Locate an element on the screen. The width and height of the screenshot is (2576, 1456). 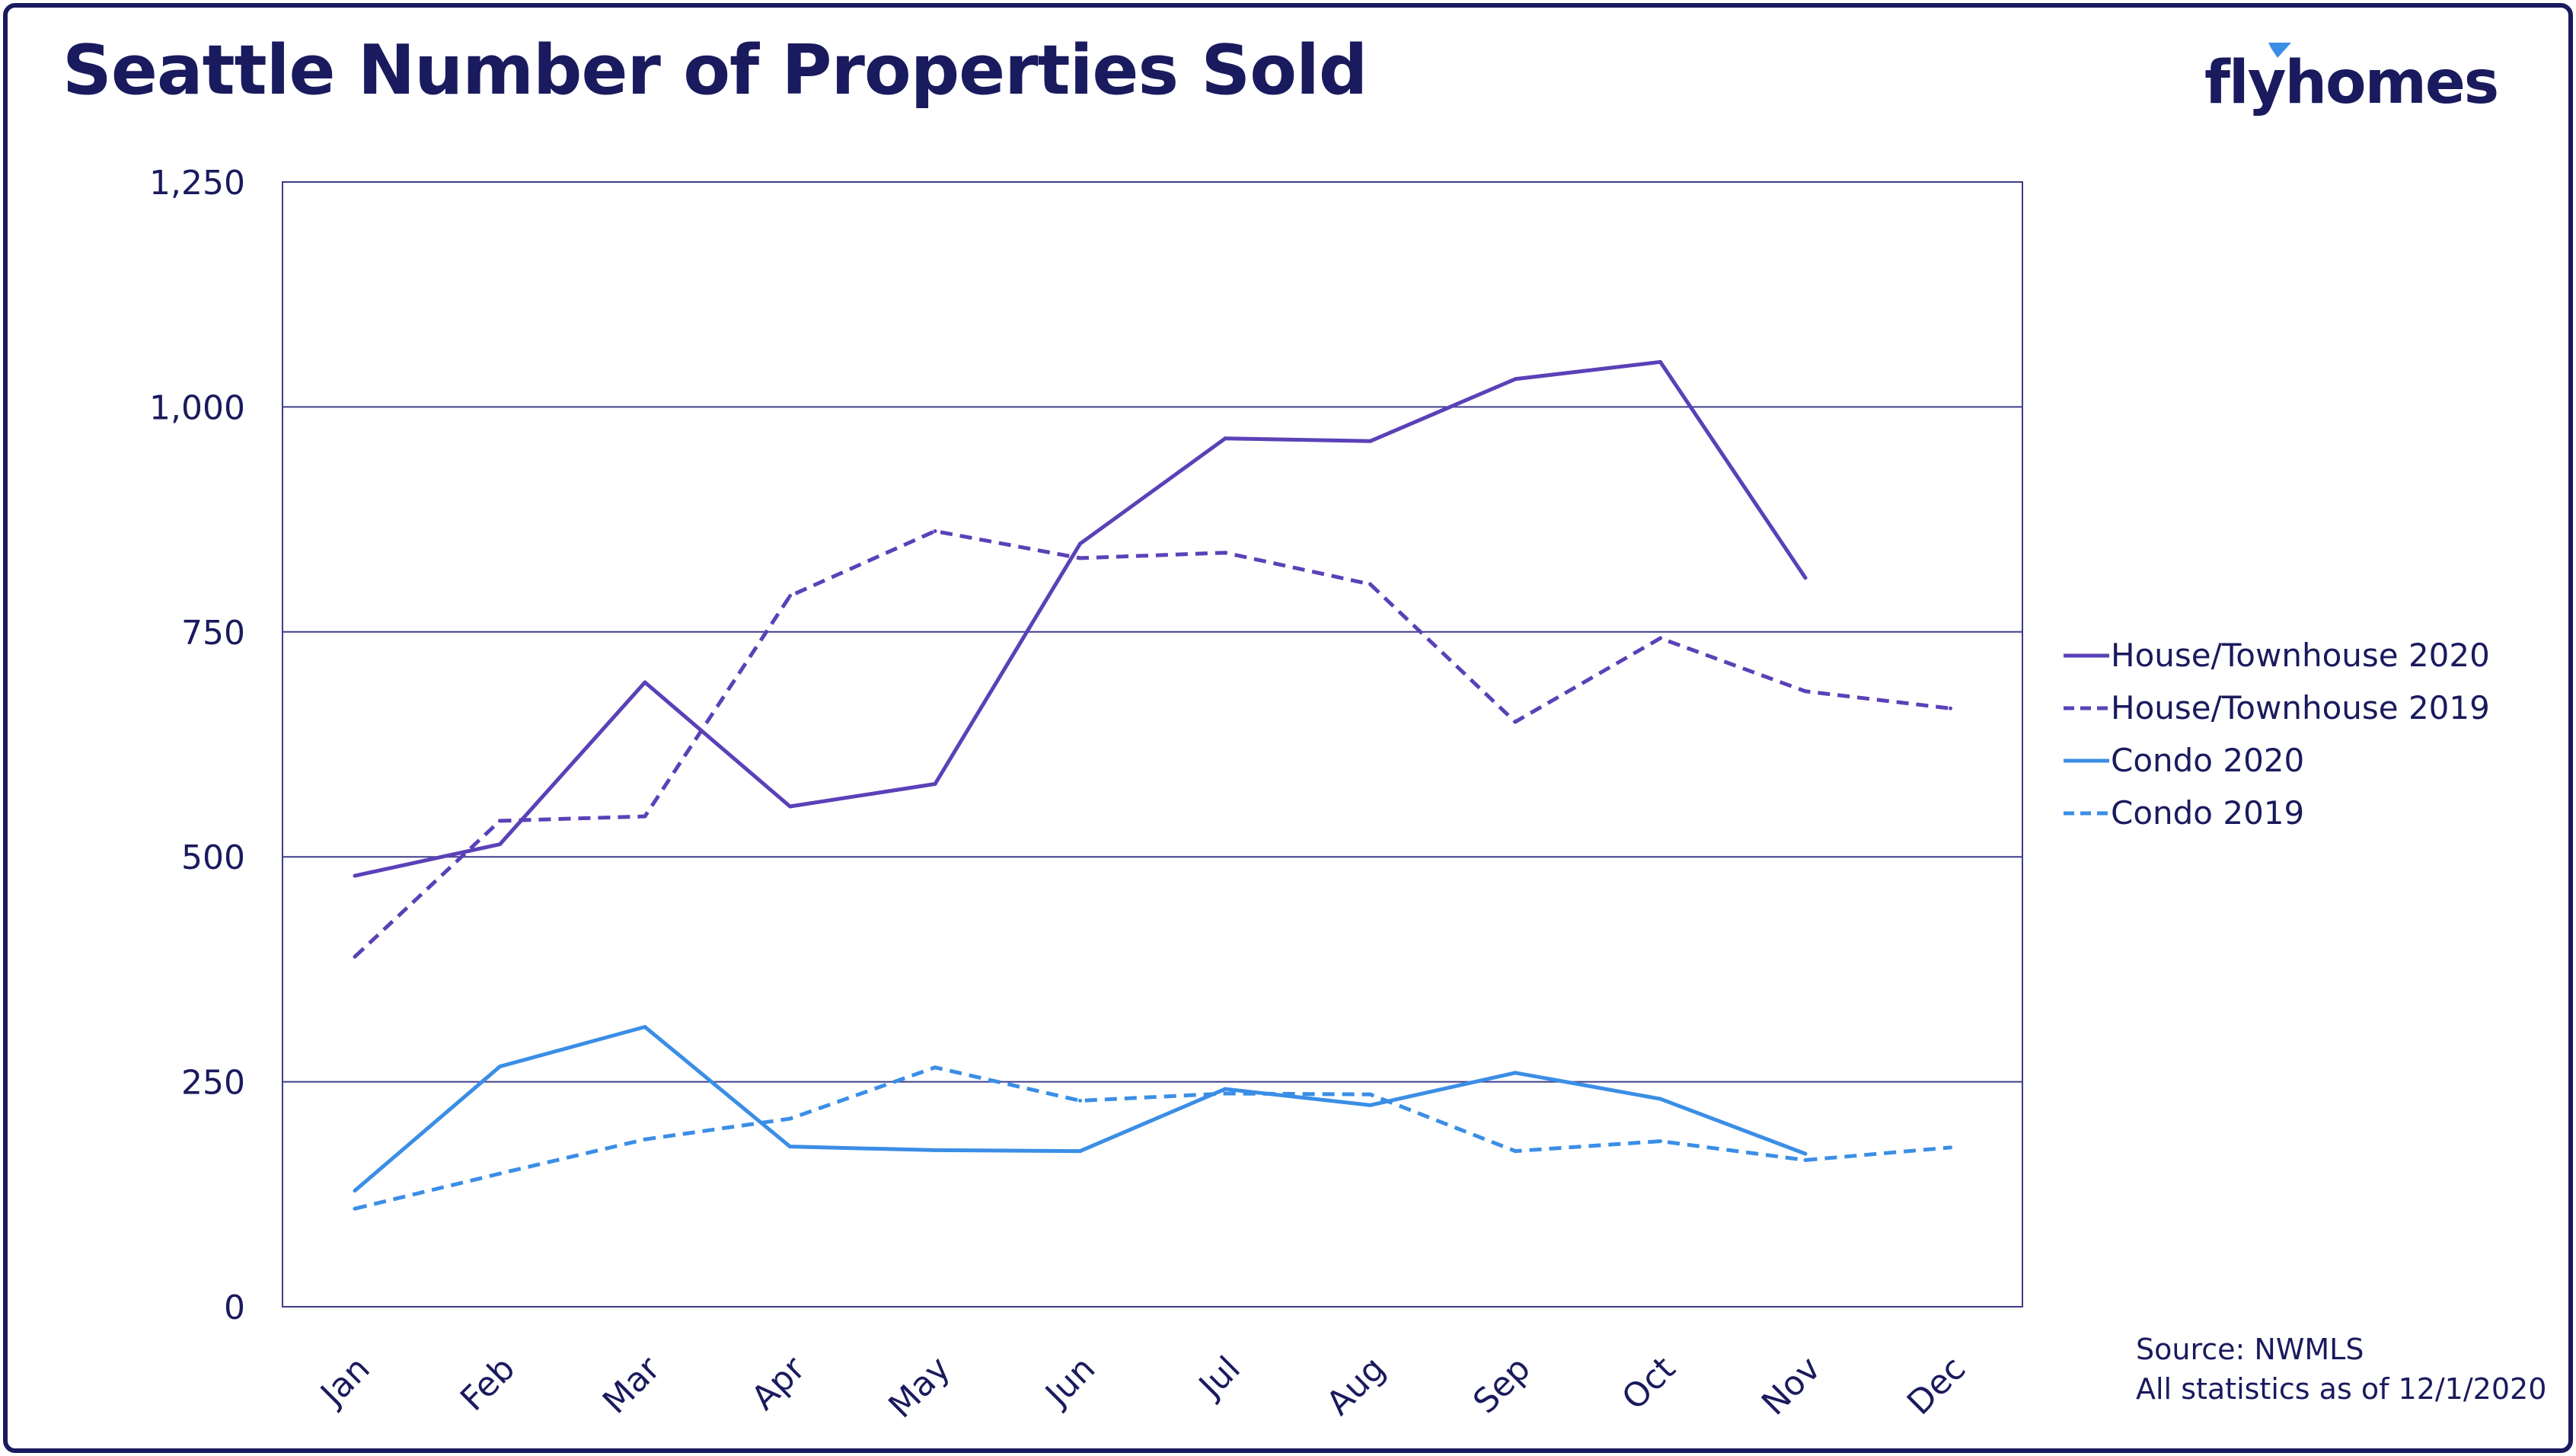
x-tick-label: Mar is located at coordinates (631, 1385).